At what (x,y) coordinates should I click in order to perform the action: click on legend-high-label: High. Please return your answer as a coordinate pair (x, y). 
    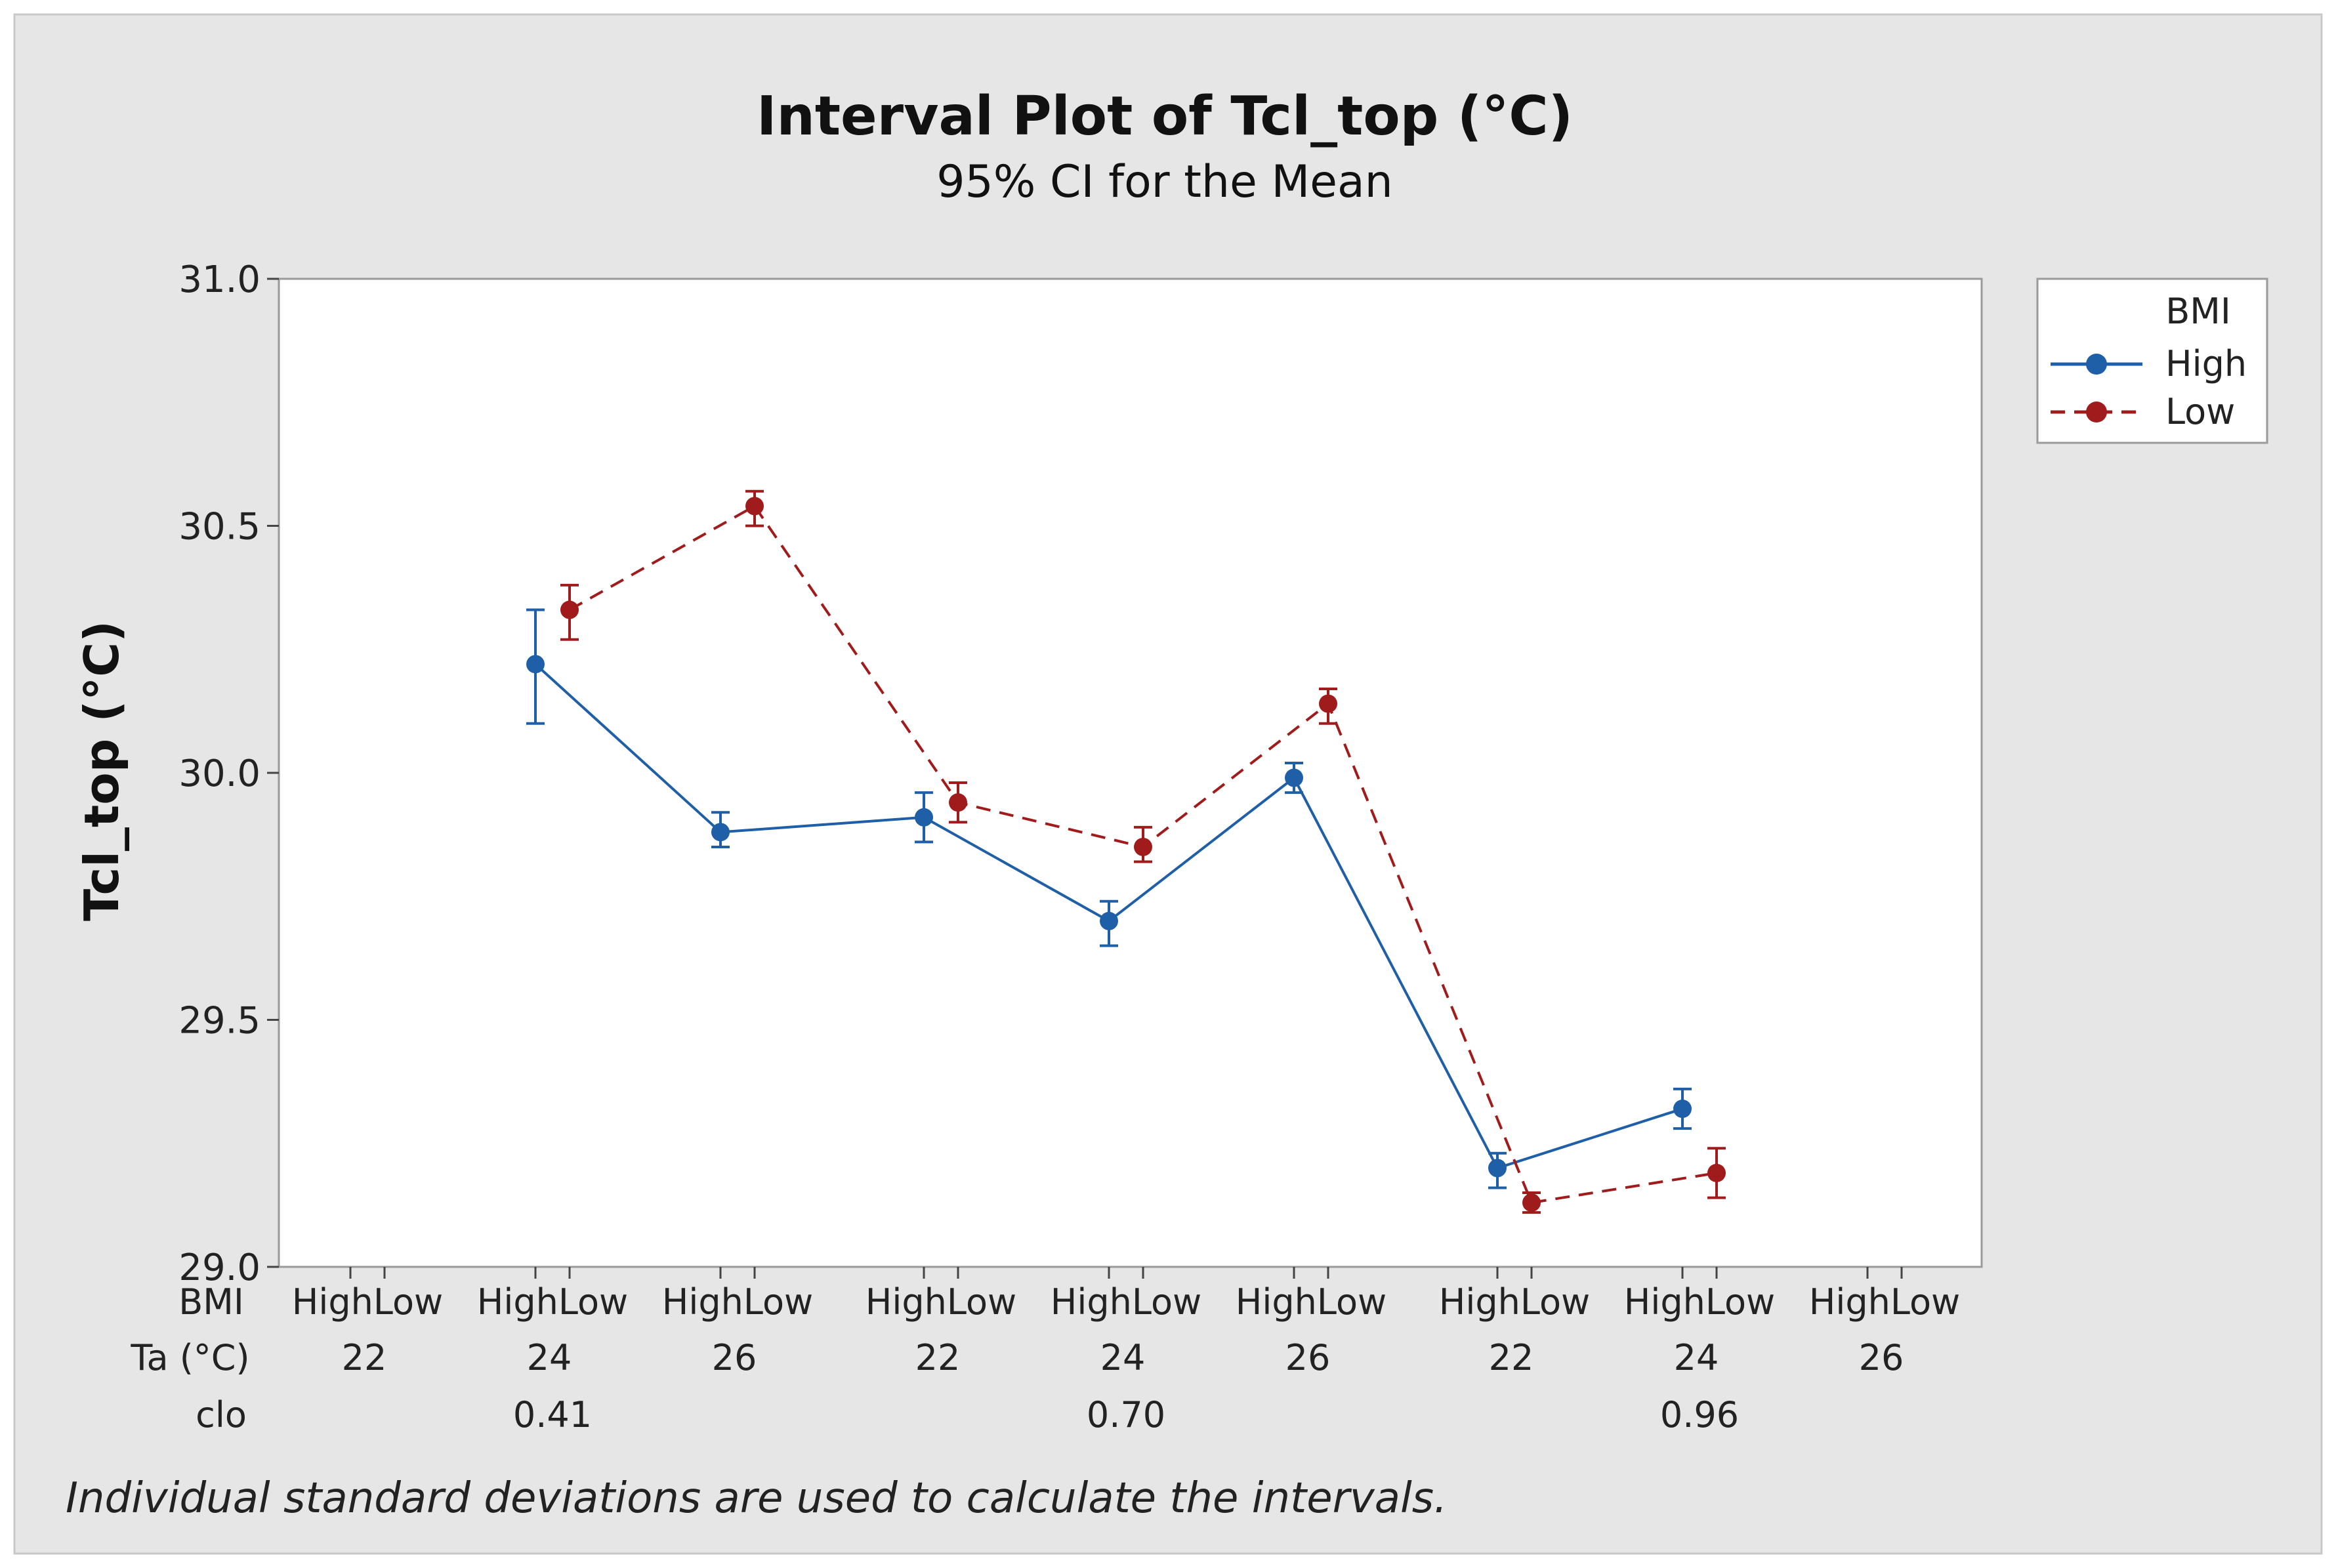
    Looking at the image, I should click on (2206, 363).